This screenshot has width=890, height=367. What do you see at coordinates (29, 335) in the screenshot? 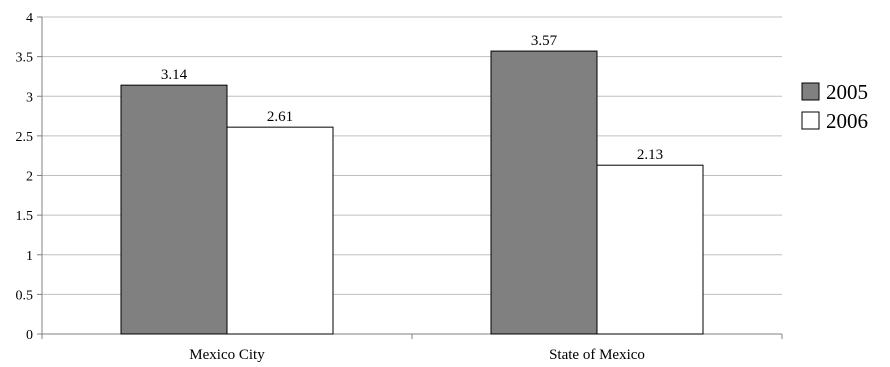
I see `y-tick-label: 0` at bounding box center [29, 335].